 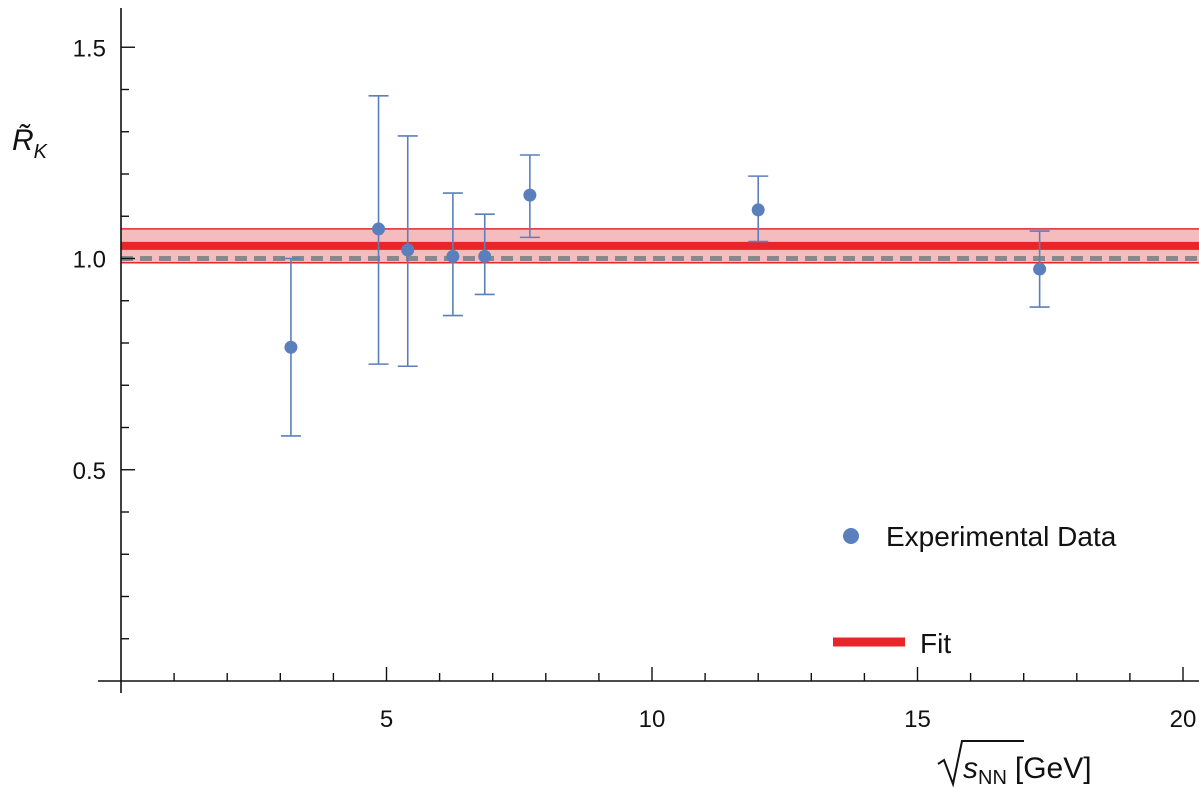 What do you see at coordinates (851, 536) in the screenshot?
I see `legend-data-marker` at bounding box center [851, 536].